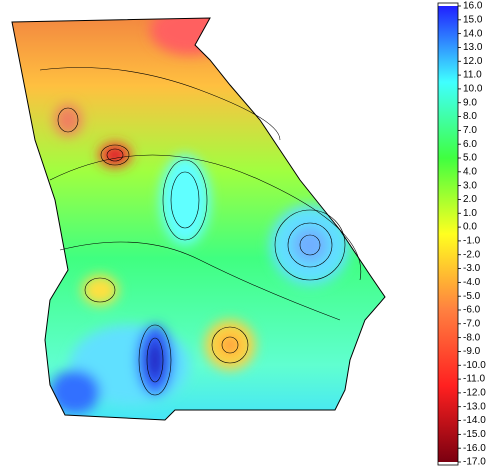 This screenshot has height=470, width=490. I want to click on colorbar-tick-label: -12.0, so click(474, 393).